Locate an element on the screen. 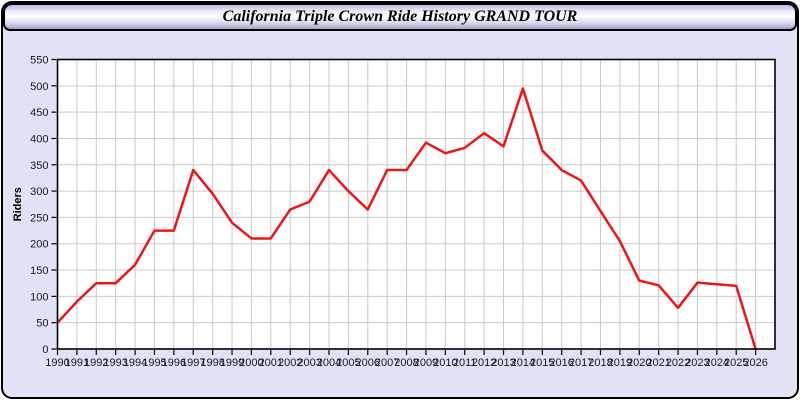  x-tick-label: 2002 is located at coordinates (290, 363).